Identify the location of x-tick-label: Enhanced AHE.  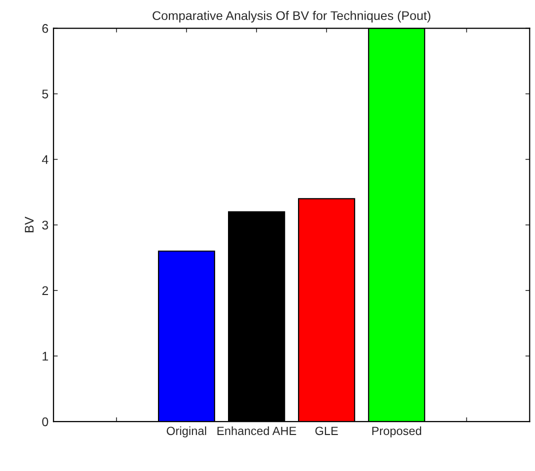
(256, 431).